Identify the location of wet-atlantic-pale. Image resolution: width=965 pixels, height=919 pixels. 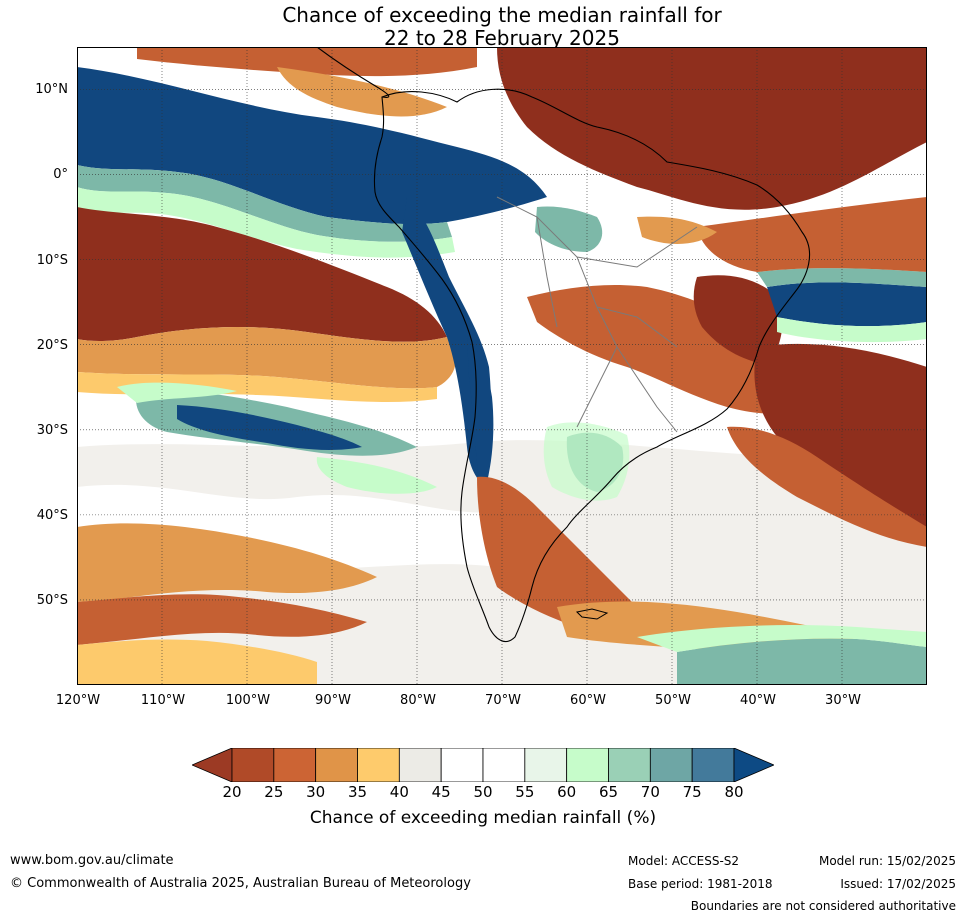
(852, 330).